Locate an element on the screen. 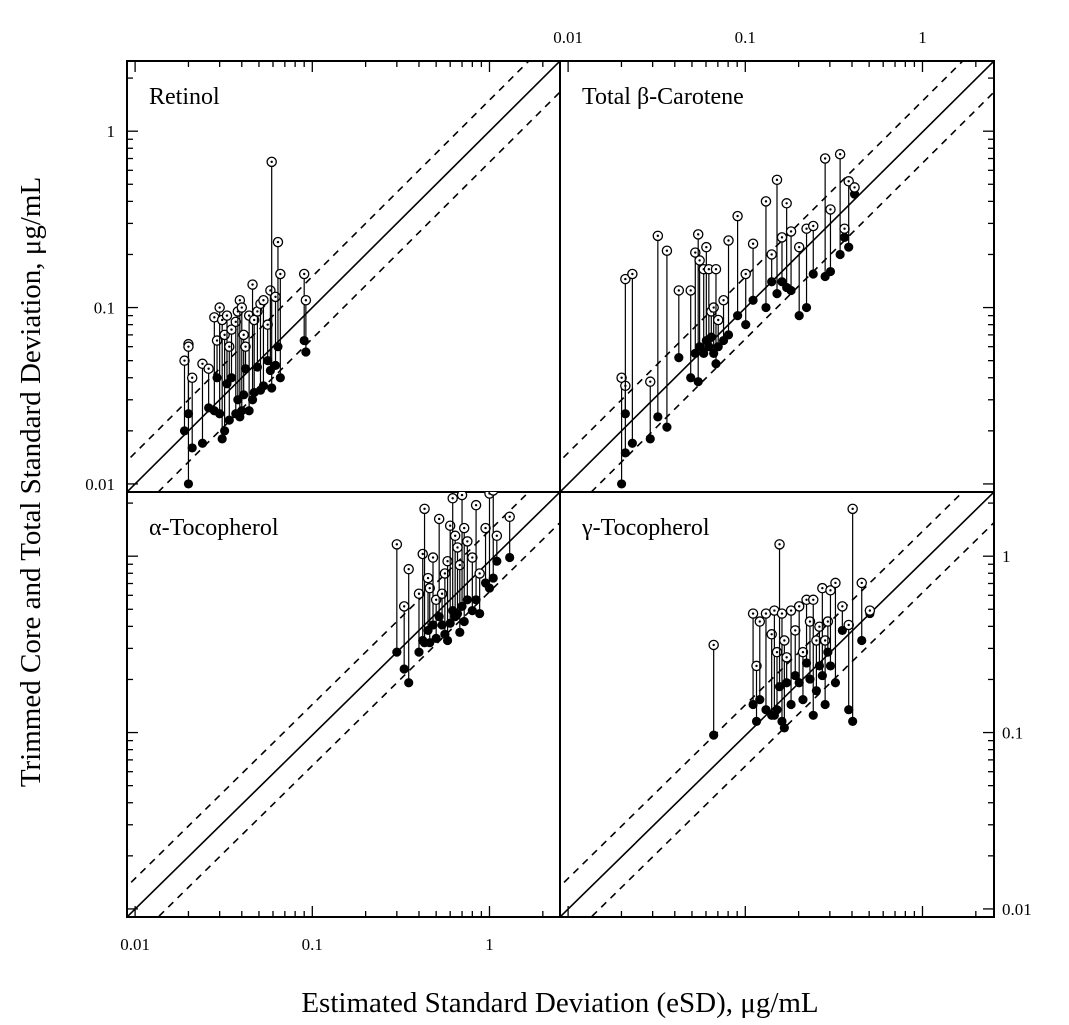 This screenshot has width=1069, height=1025. panel-title: α-Tocopherol is located at coordinates (214, 528).